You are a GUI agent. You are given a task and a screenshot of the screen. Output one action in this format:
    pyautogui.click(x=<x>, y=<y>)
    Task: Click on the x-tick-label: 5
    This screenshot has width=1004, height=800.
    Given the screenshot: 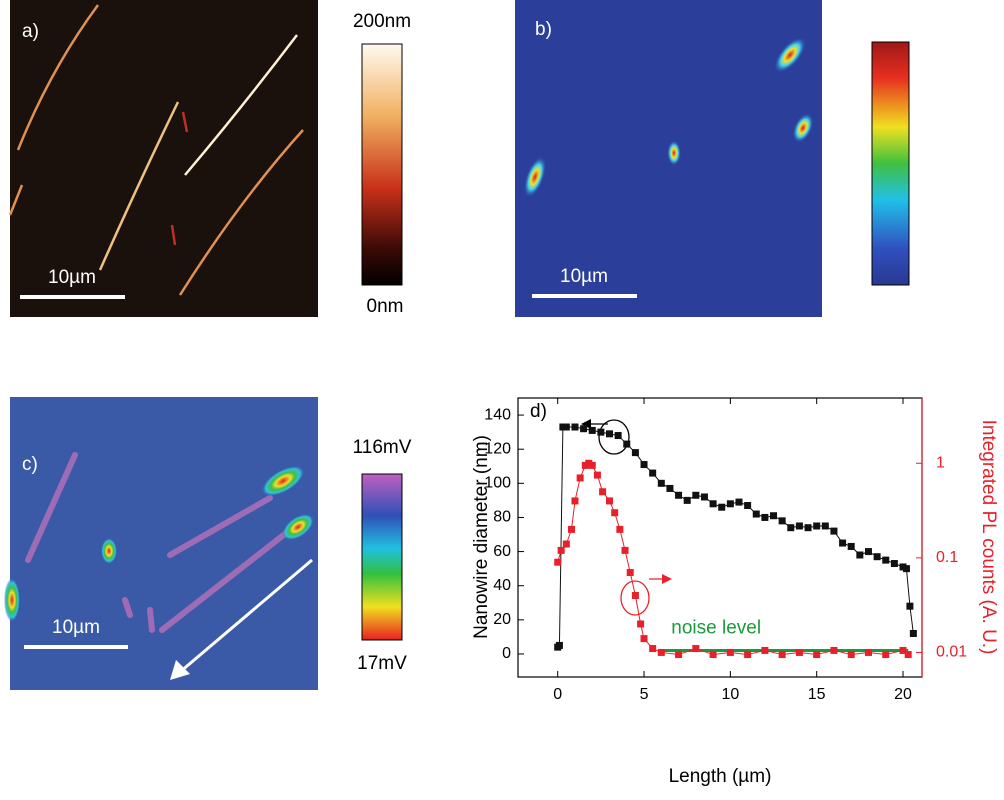 What is the action you would take?
    pyautogui.click(x=644, y=694)
    